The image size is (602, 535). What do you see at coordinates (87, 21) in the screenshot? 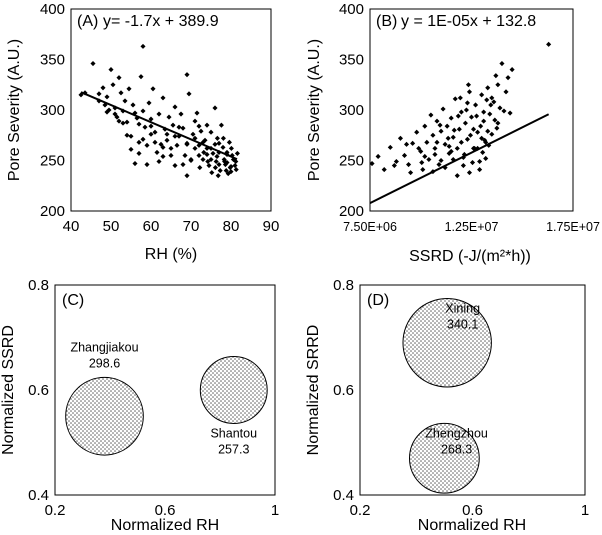
I see `panel-a-label: (A)` at bounding box center [87, 21].